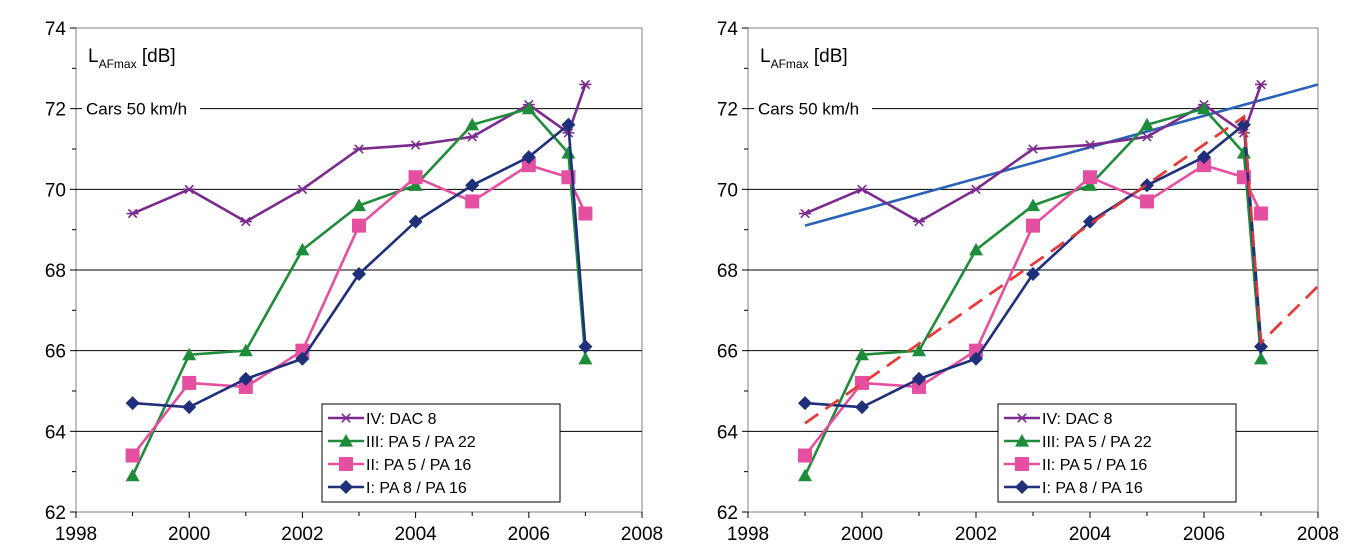  What do you see at coordinates (55, 110) in the screenshot?
I see `y-tick-label: 72` at bounding box center [55, 110].